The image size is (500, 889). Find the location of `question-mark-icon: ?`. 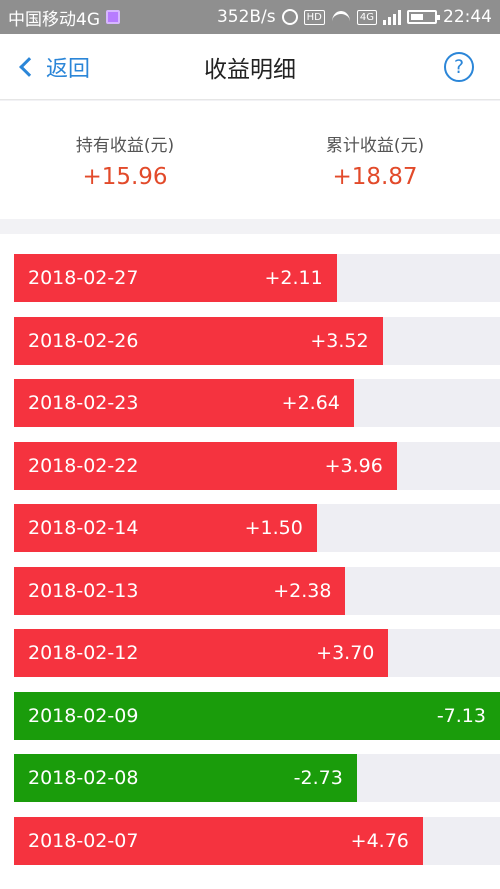

question-mark-icon: ? is located at coordinates (459, 67).